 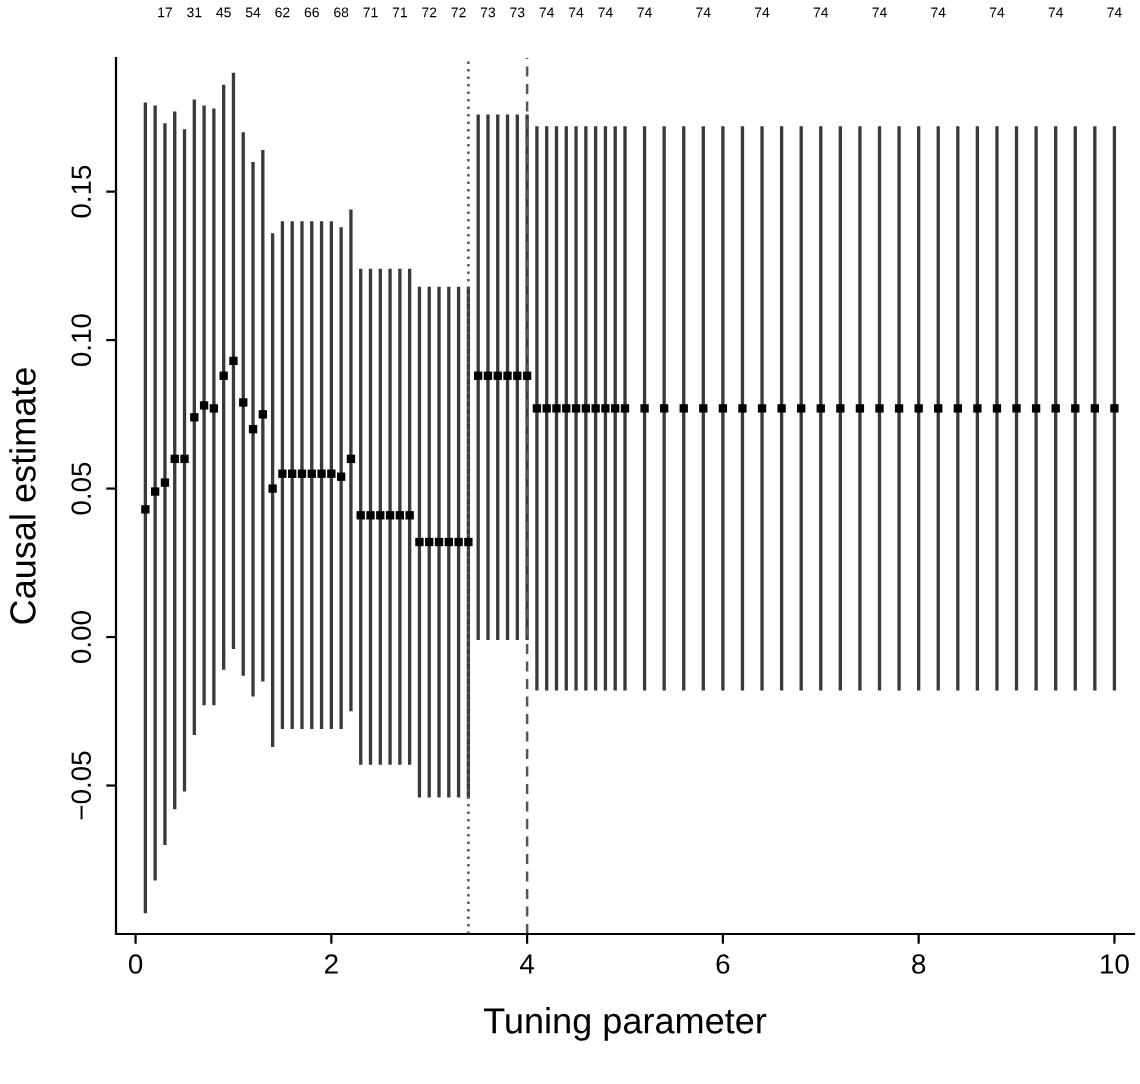 I want to click on x-tick-label: 6, so click(x=723, y=964).